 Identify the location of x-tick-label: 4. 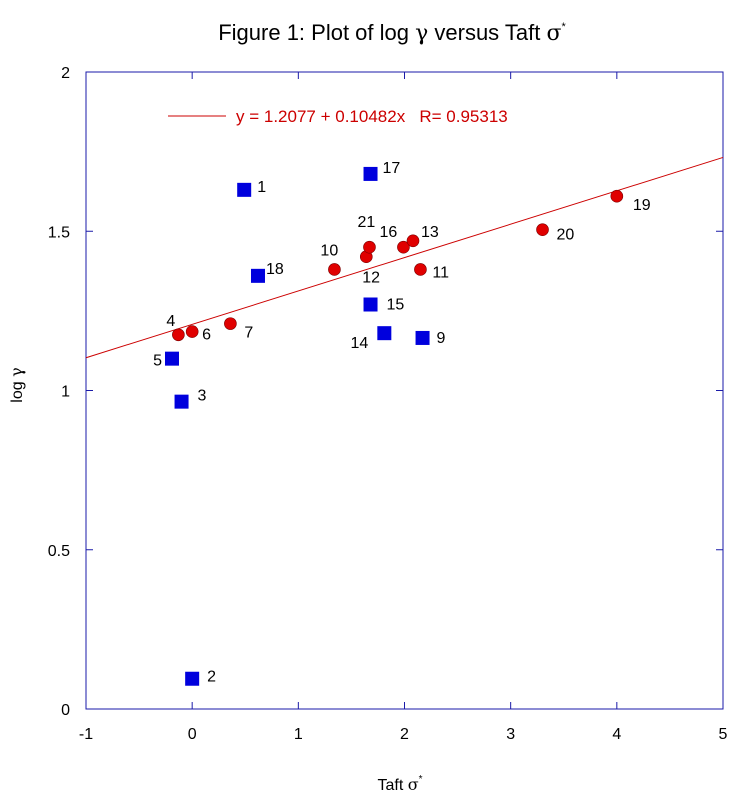
(616, 734).